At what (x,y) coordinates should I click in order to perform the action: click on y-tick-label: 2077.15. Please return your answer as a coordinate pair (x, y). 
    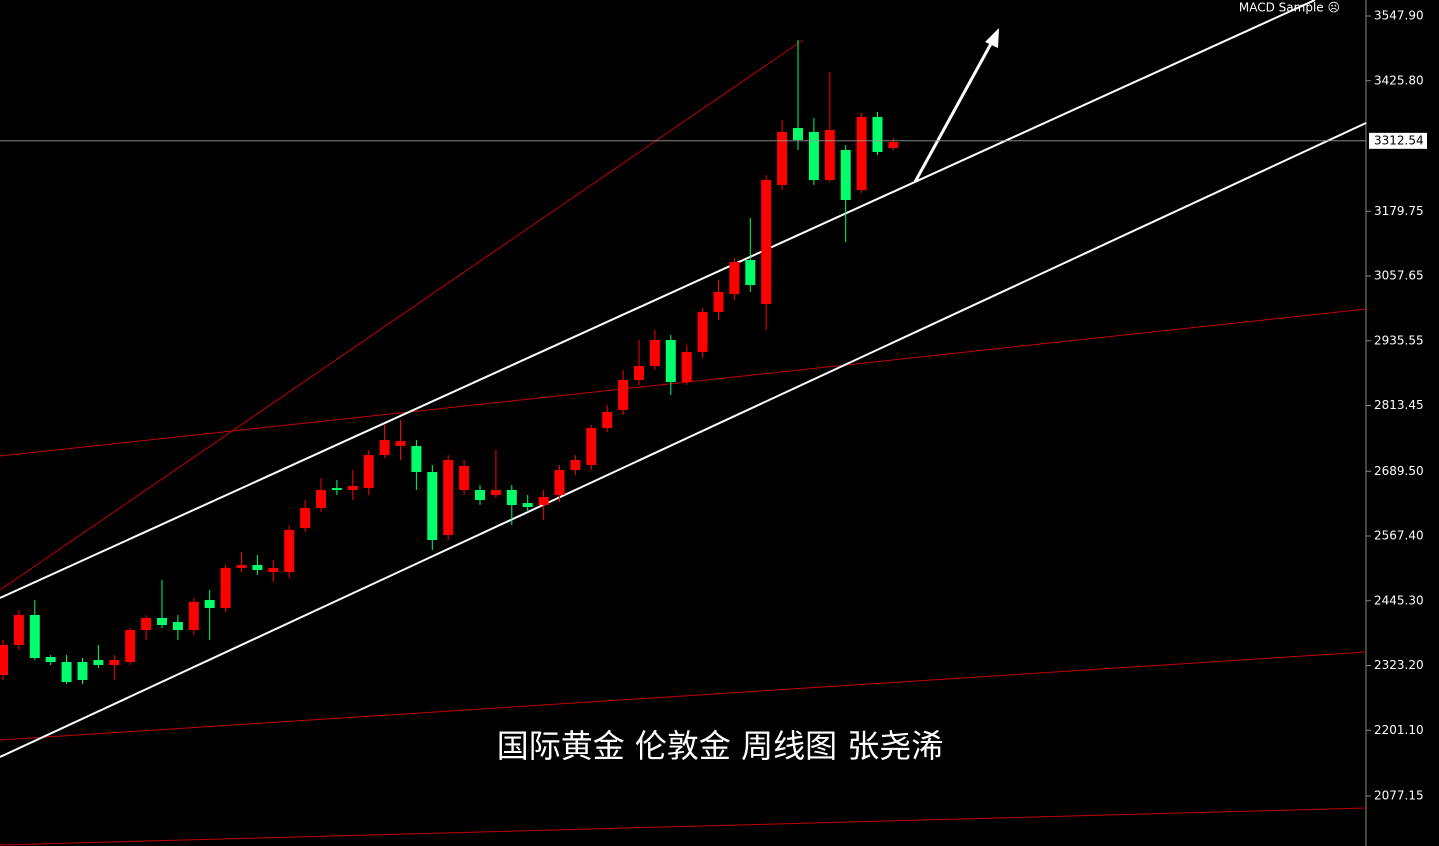
    Looking at the image, I should click on (1399, 796).